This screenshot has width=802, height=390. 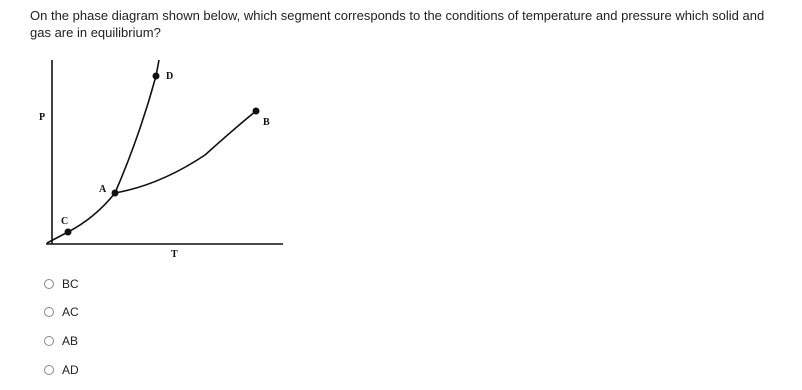 What do you see at coordinates (156, 76) in the screenshot?
I see `point-d` at bounding box center [156, 76].